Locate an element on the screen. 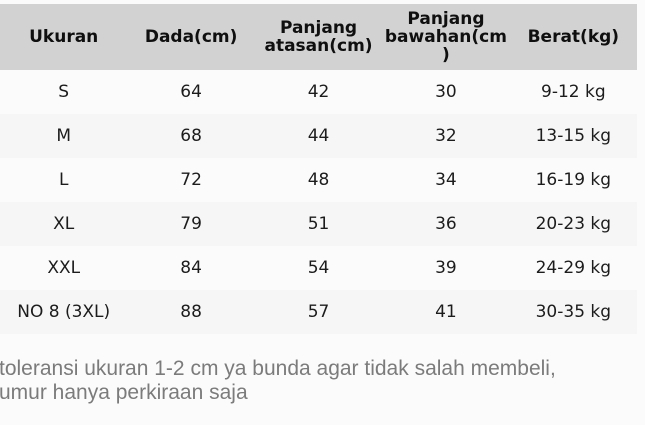 This screenshot has height=425, width=645. table-cell: 51 is located at coordinates (318, 224).